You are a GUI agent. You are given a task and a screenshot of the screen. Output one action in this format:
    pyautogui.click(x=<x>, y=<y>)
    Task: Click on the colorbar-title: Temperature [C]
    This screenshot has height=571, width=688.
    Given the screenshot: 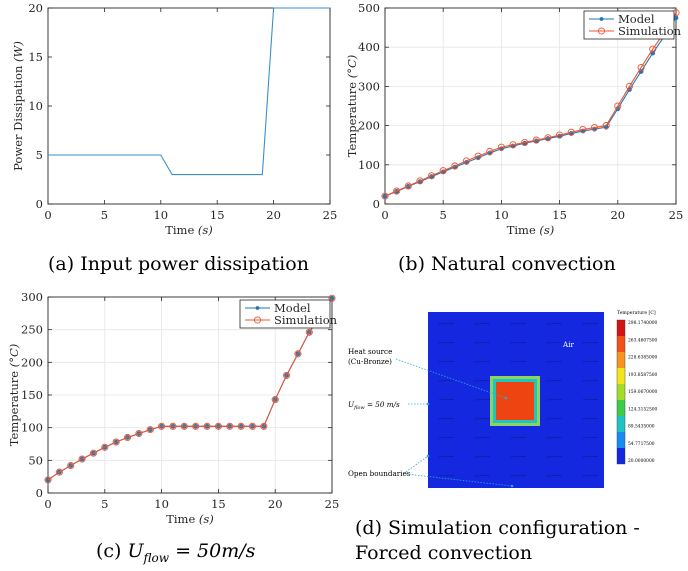 What is the action you would take?
    pyautogui.click(x=636, y=313)
    